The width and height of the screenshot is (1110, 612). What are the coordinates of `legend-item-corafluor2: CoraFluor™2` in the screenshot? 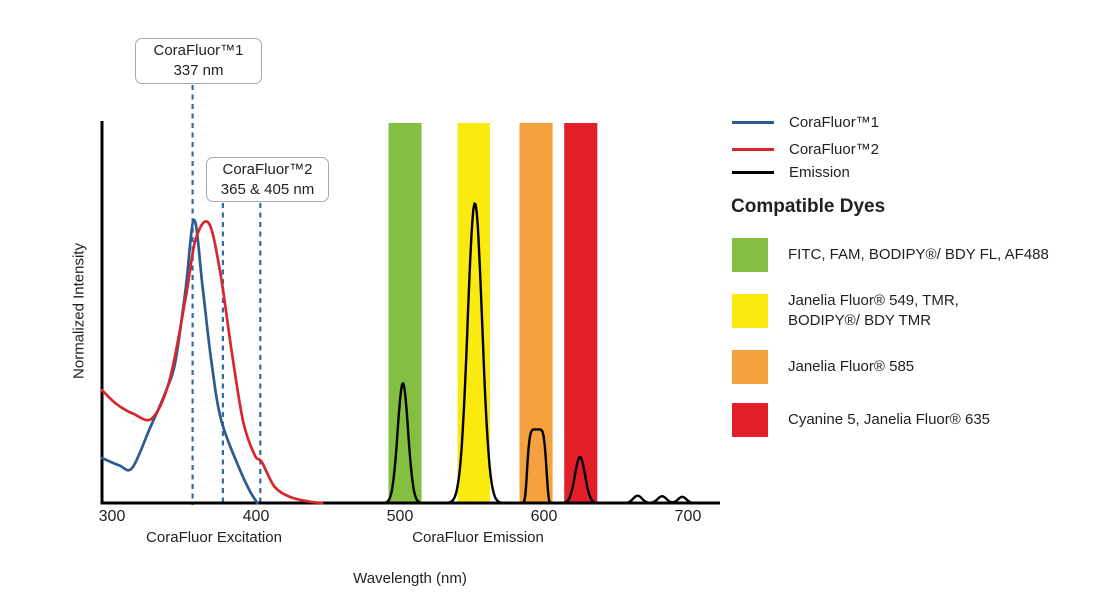 It's located at (805, 149).